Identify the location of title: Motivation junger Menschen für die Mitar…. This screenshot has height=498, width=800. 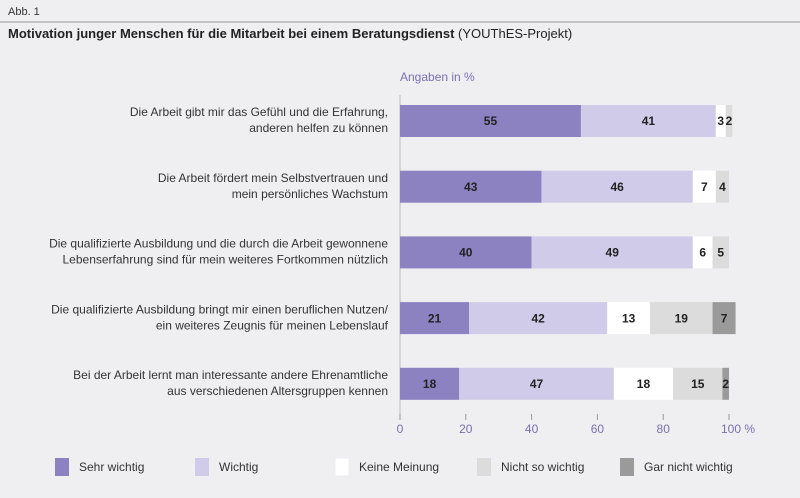
(231, 33).